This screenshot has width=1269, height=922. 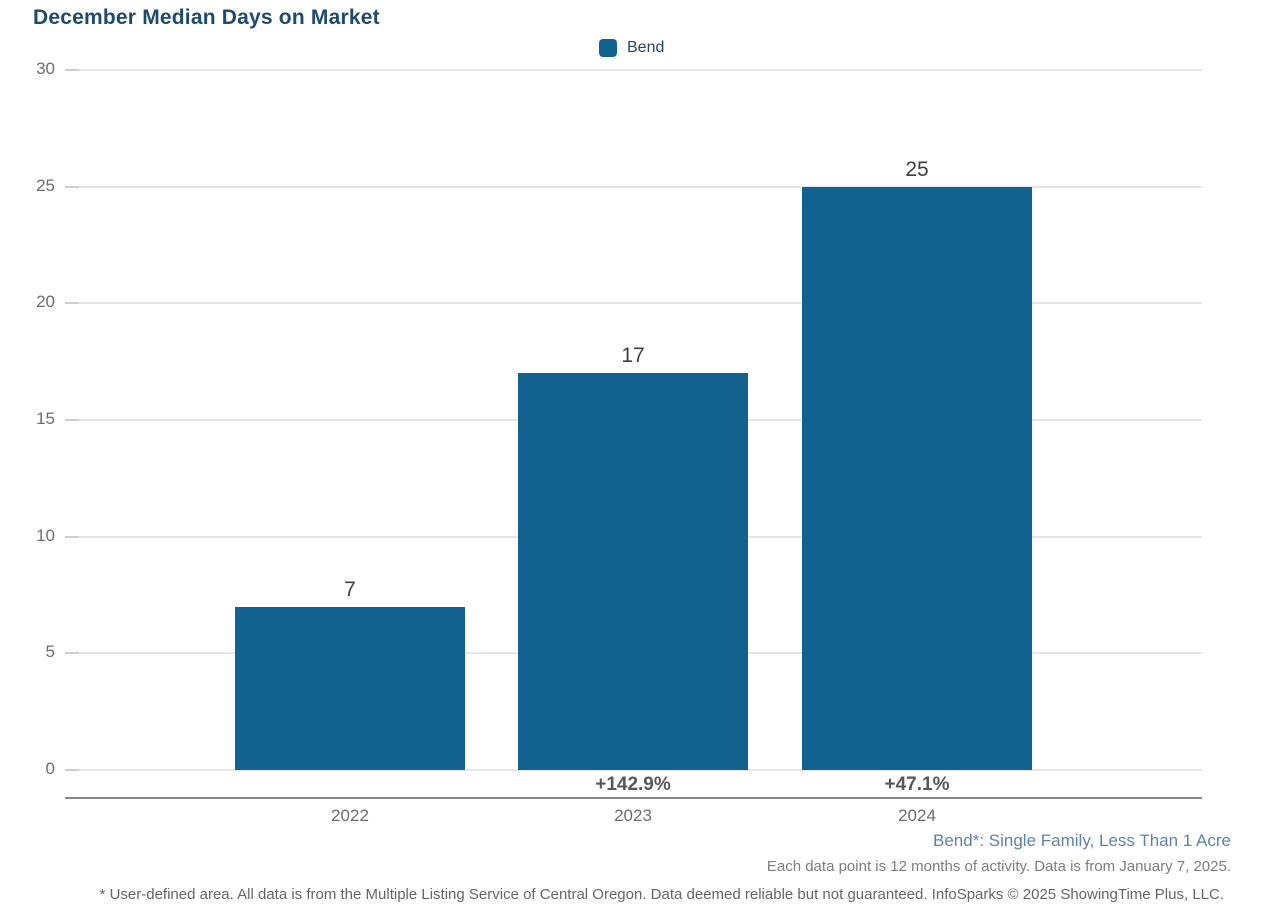 I want to click on pct-change-label-2024: +47.1%, so click(x=917, y=784).